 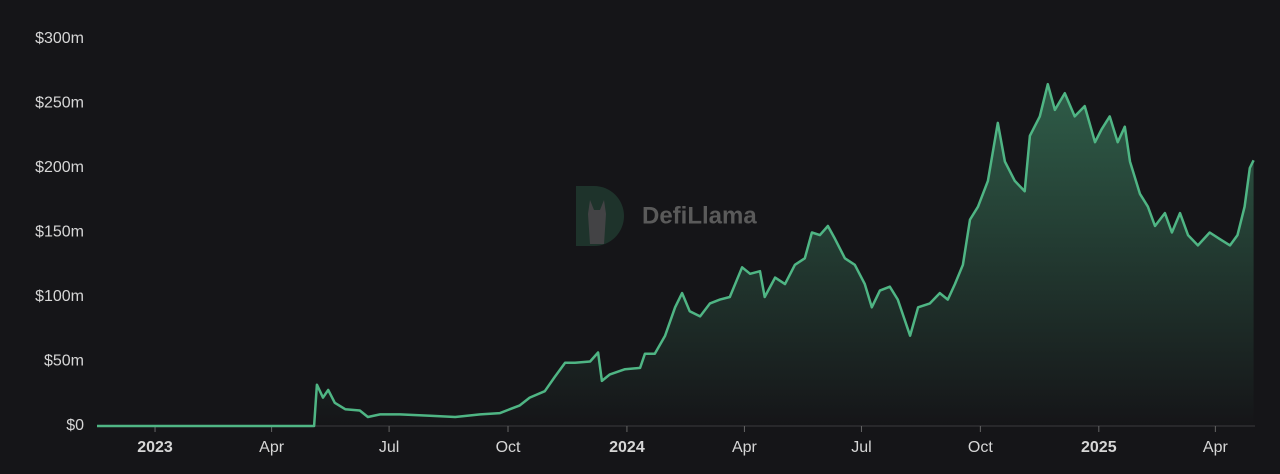 I want to click on y-tick-label: $100m, so click(x=59, y=296).